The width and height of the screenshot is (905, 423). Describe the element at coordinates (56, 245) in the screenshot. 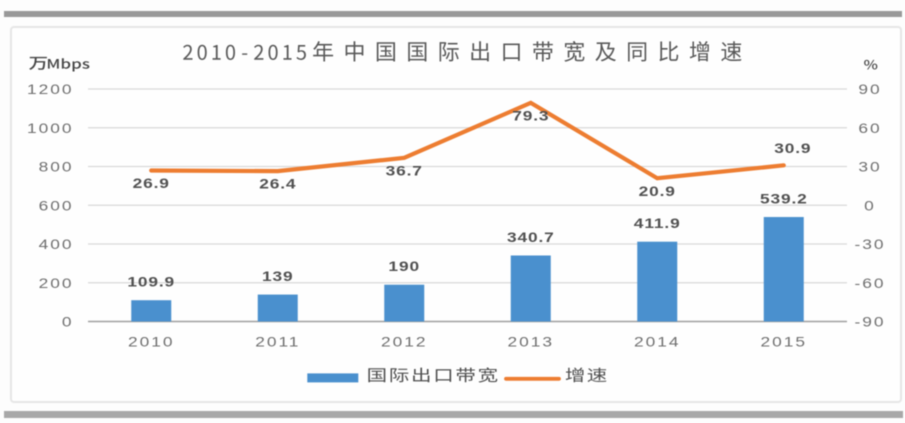

I see `svg-text: 400` at that location.